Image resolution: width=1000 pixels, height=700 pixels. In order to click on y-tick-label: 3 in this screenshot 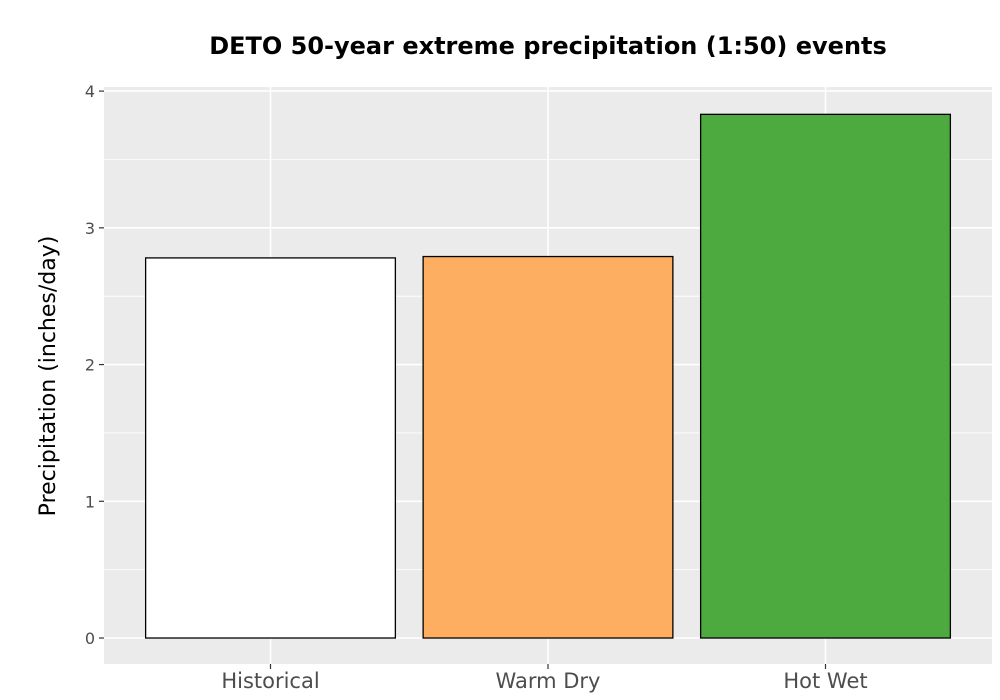, I will do `click(90, 228)`.